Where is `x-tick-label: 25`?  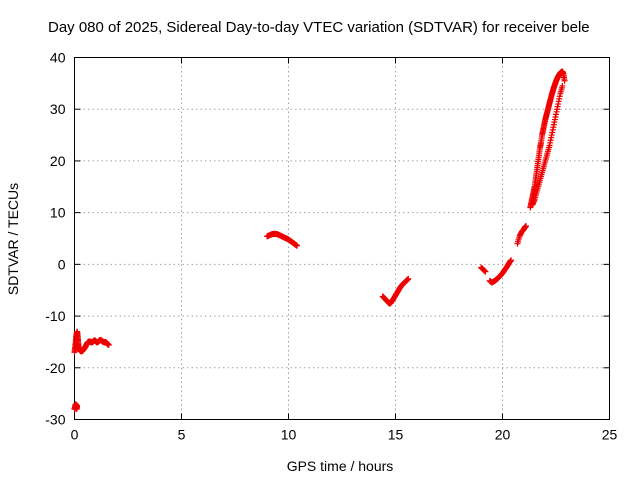
x-tick-label: 25 is located at coordinates (610, 435).